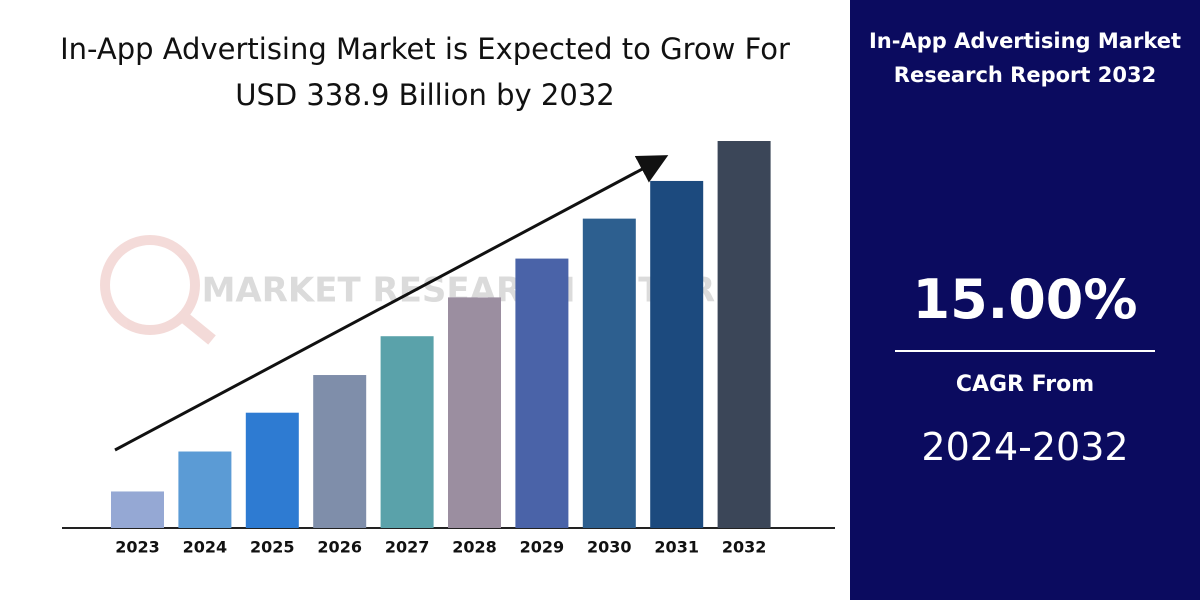  I want to click on x-tick-label: 2024, so click(205, 547).